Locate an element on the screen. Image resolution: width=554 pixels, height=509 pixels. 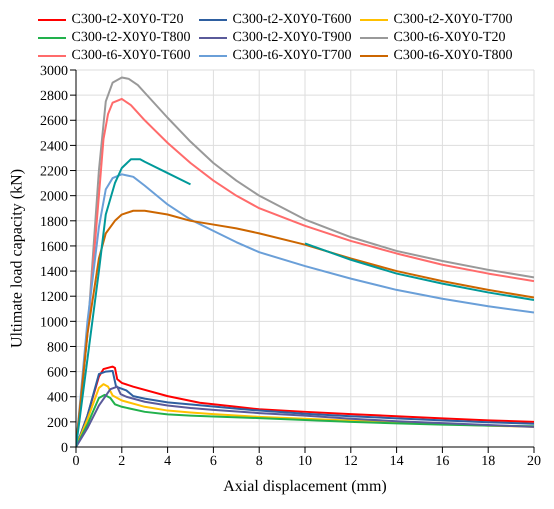
y-tick-label: 2800 is located at coordinates (54, 96).